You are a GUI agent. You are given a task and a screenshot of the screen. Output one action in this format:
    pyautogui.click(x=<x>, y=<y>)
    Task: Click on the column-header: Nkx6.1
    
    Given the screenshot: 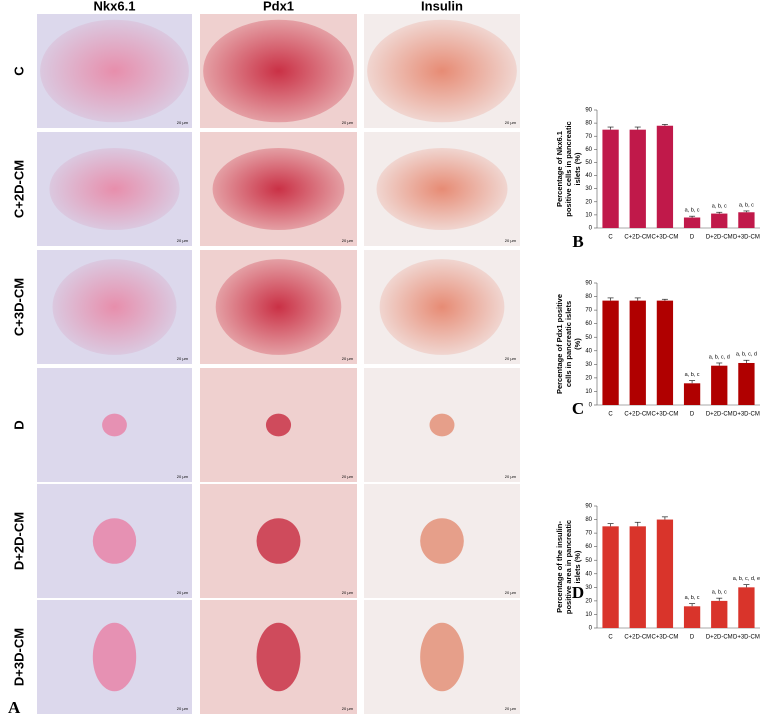 What is the action you would take?
    pyautogui.click(x=115, y=6)
    